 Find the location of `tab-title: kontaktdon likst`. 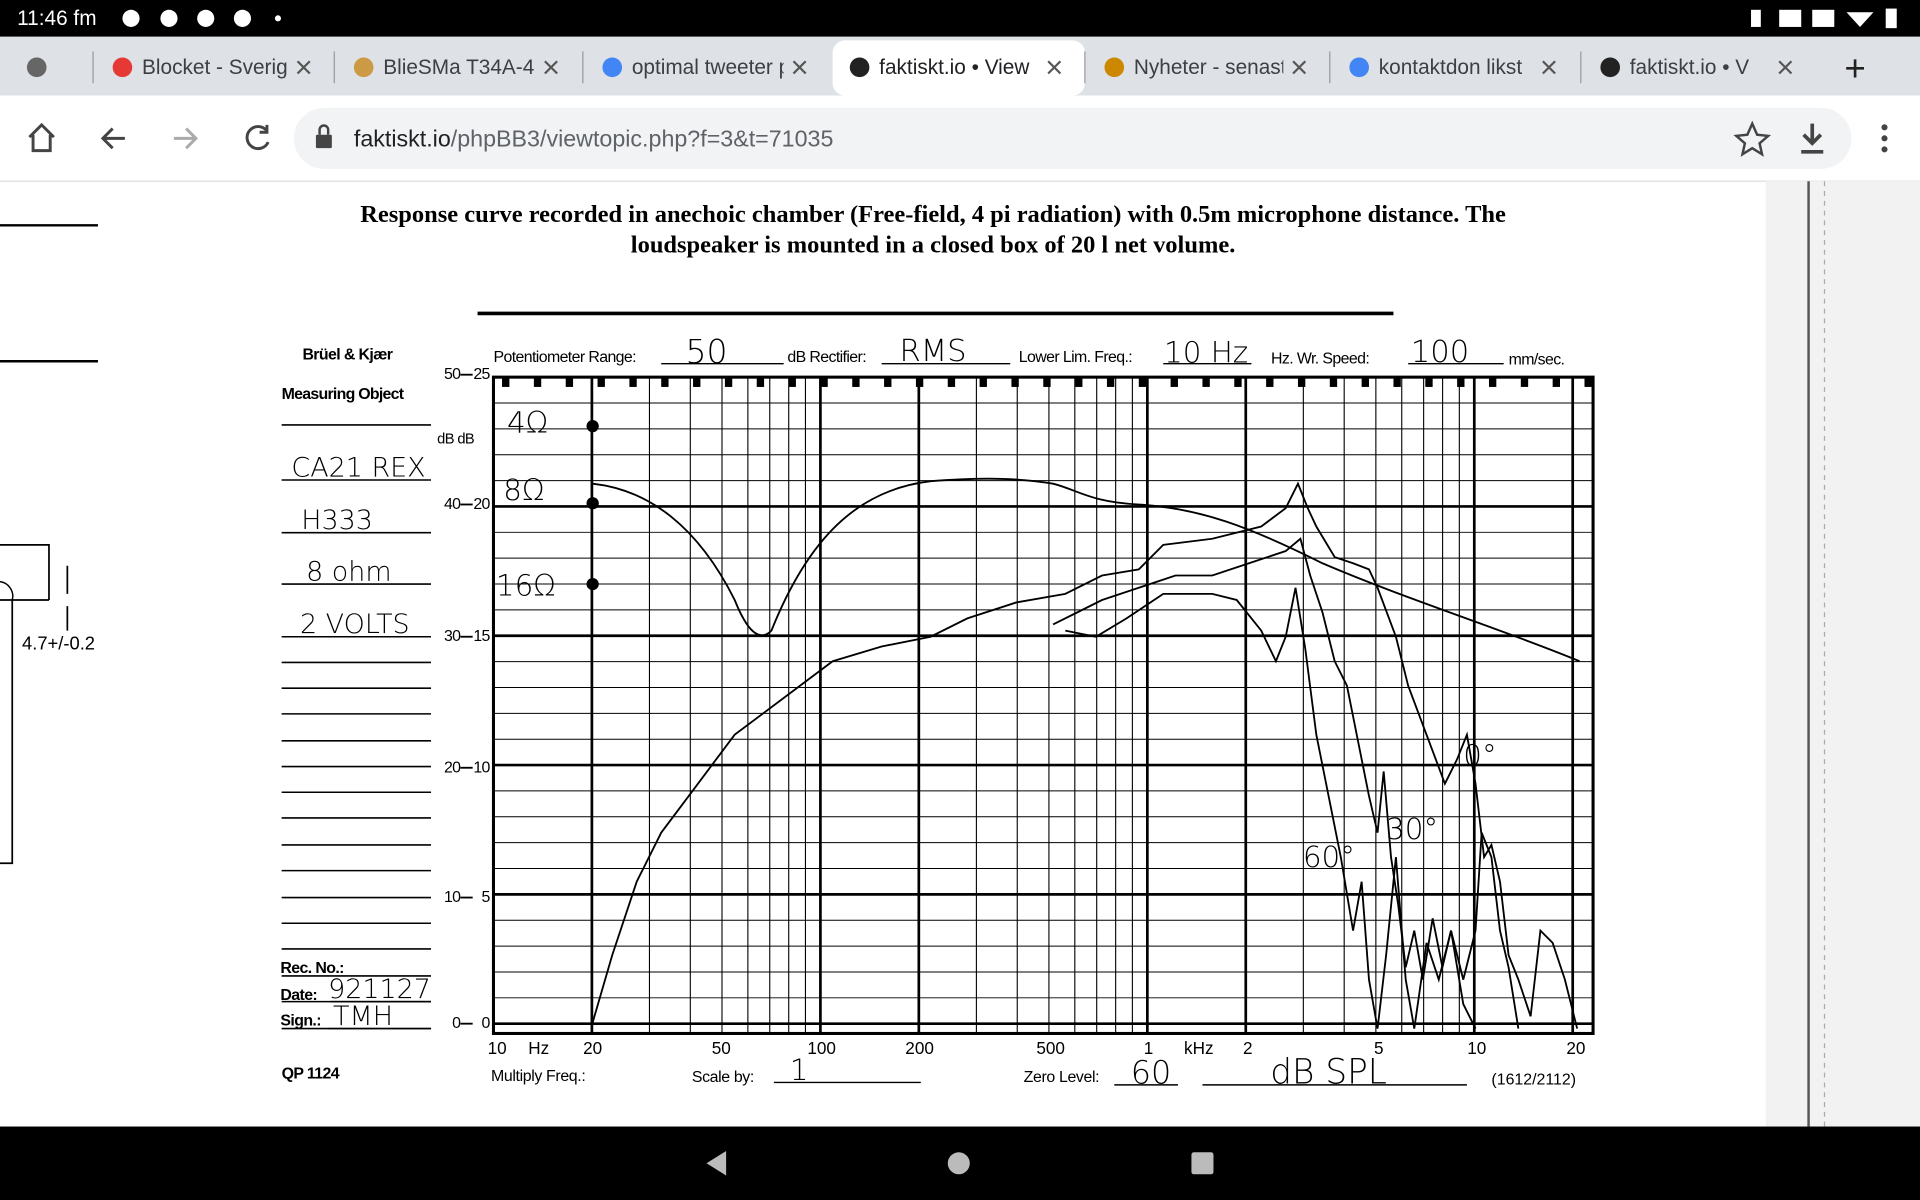

tab-title: kontaktdon likst is located at coordinates (1451, 67).